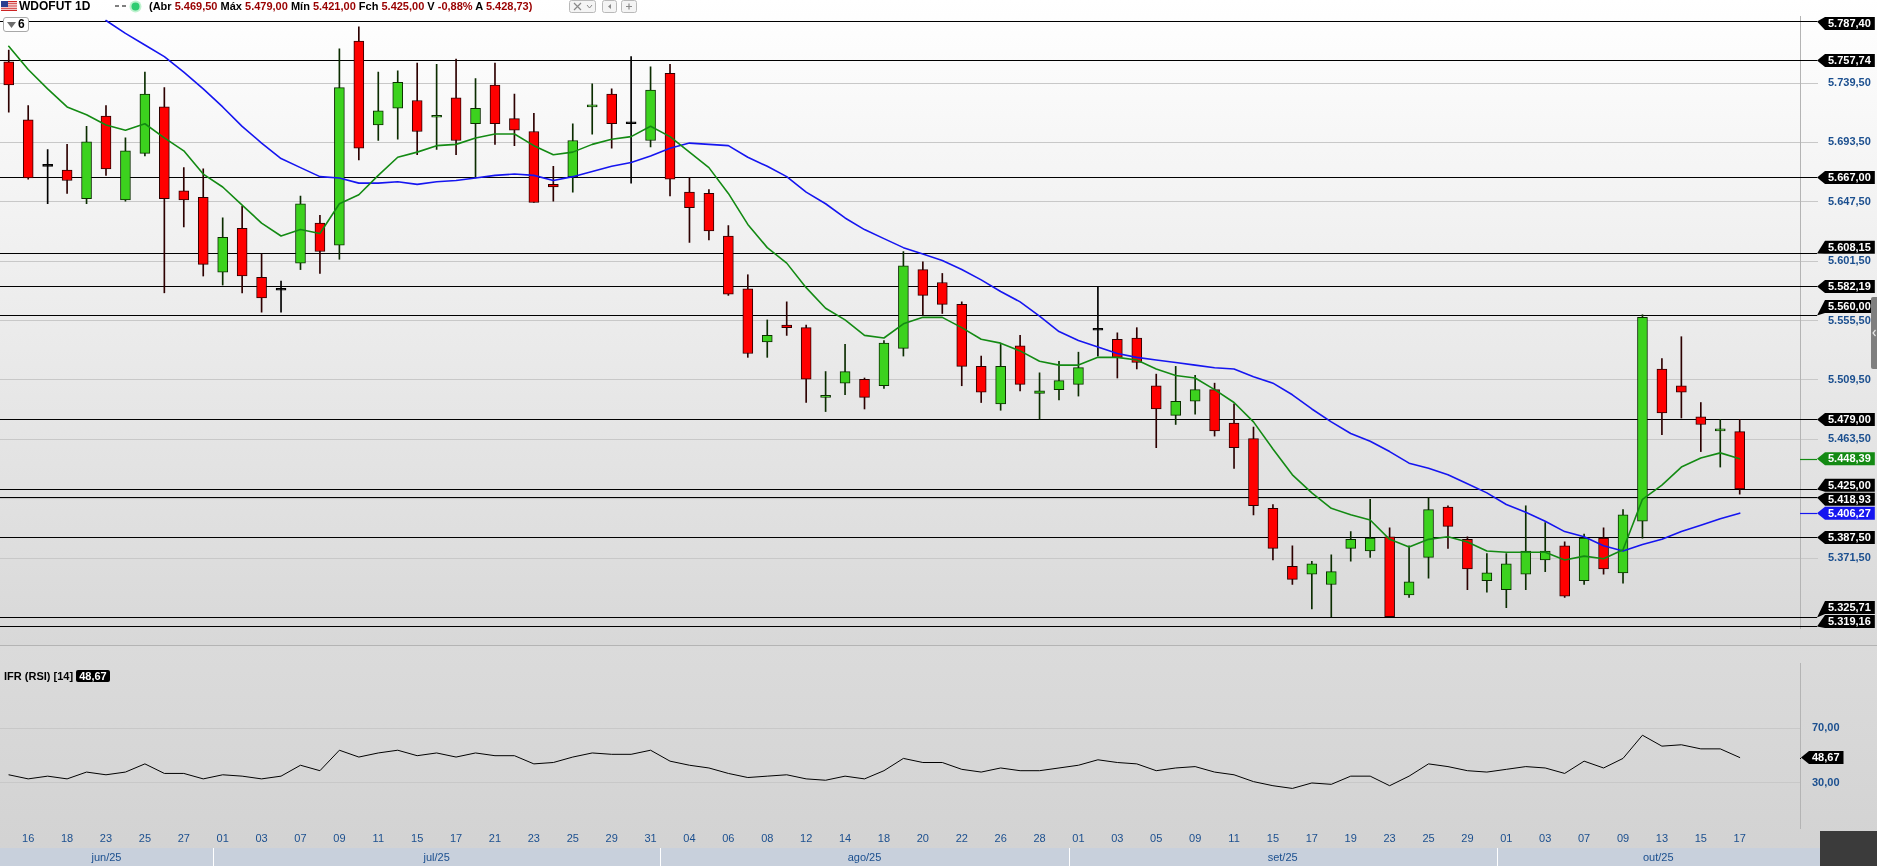 The image size is (1877, 866). Describe the element at coordinates (1849, 306) in the screenshot. I see `ref-line-label: 5.560,00` at that location.